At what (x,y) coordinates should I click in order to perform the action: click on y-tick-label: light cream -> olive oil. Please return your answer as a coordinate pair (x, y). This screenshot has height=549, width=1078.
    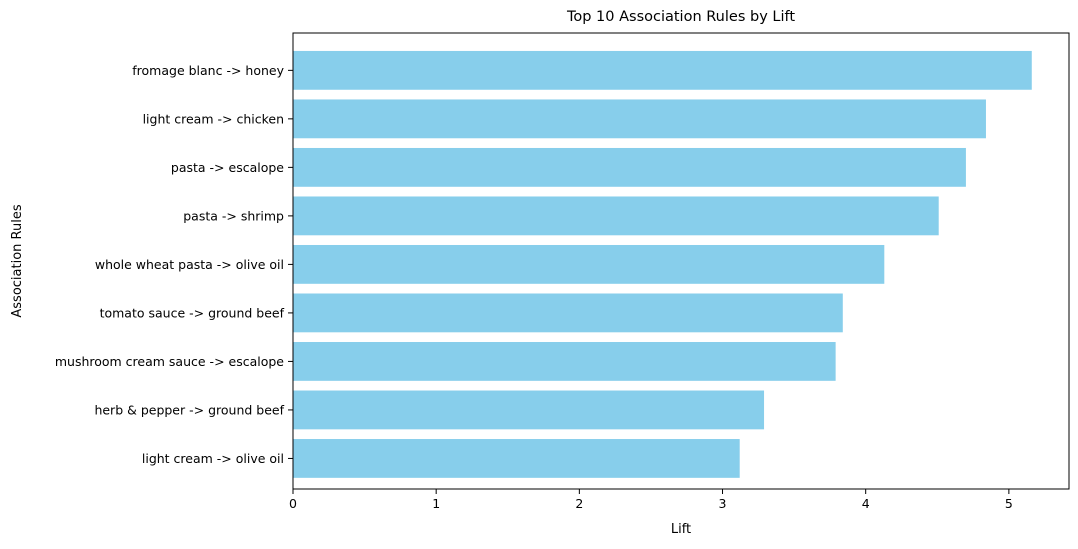
    Looking at the image, I should click on (213, 458).